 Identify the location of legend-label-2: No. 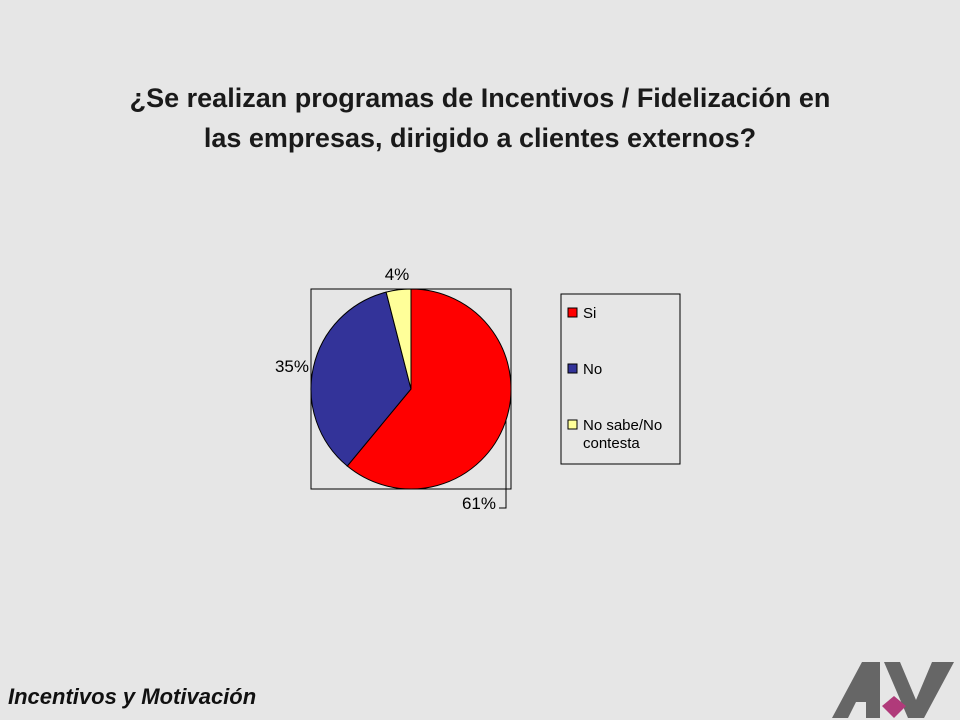
(592, 369).